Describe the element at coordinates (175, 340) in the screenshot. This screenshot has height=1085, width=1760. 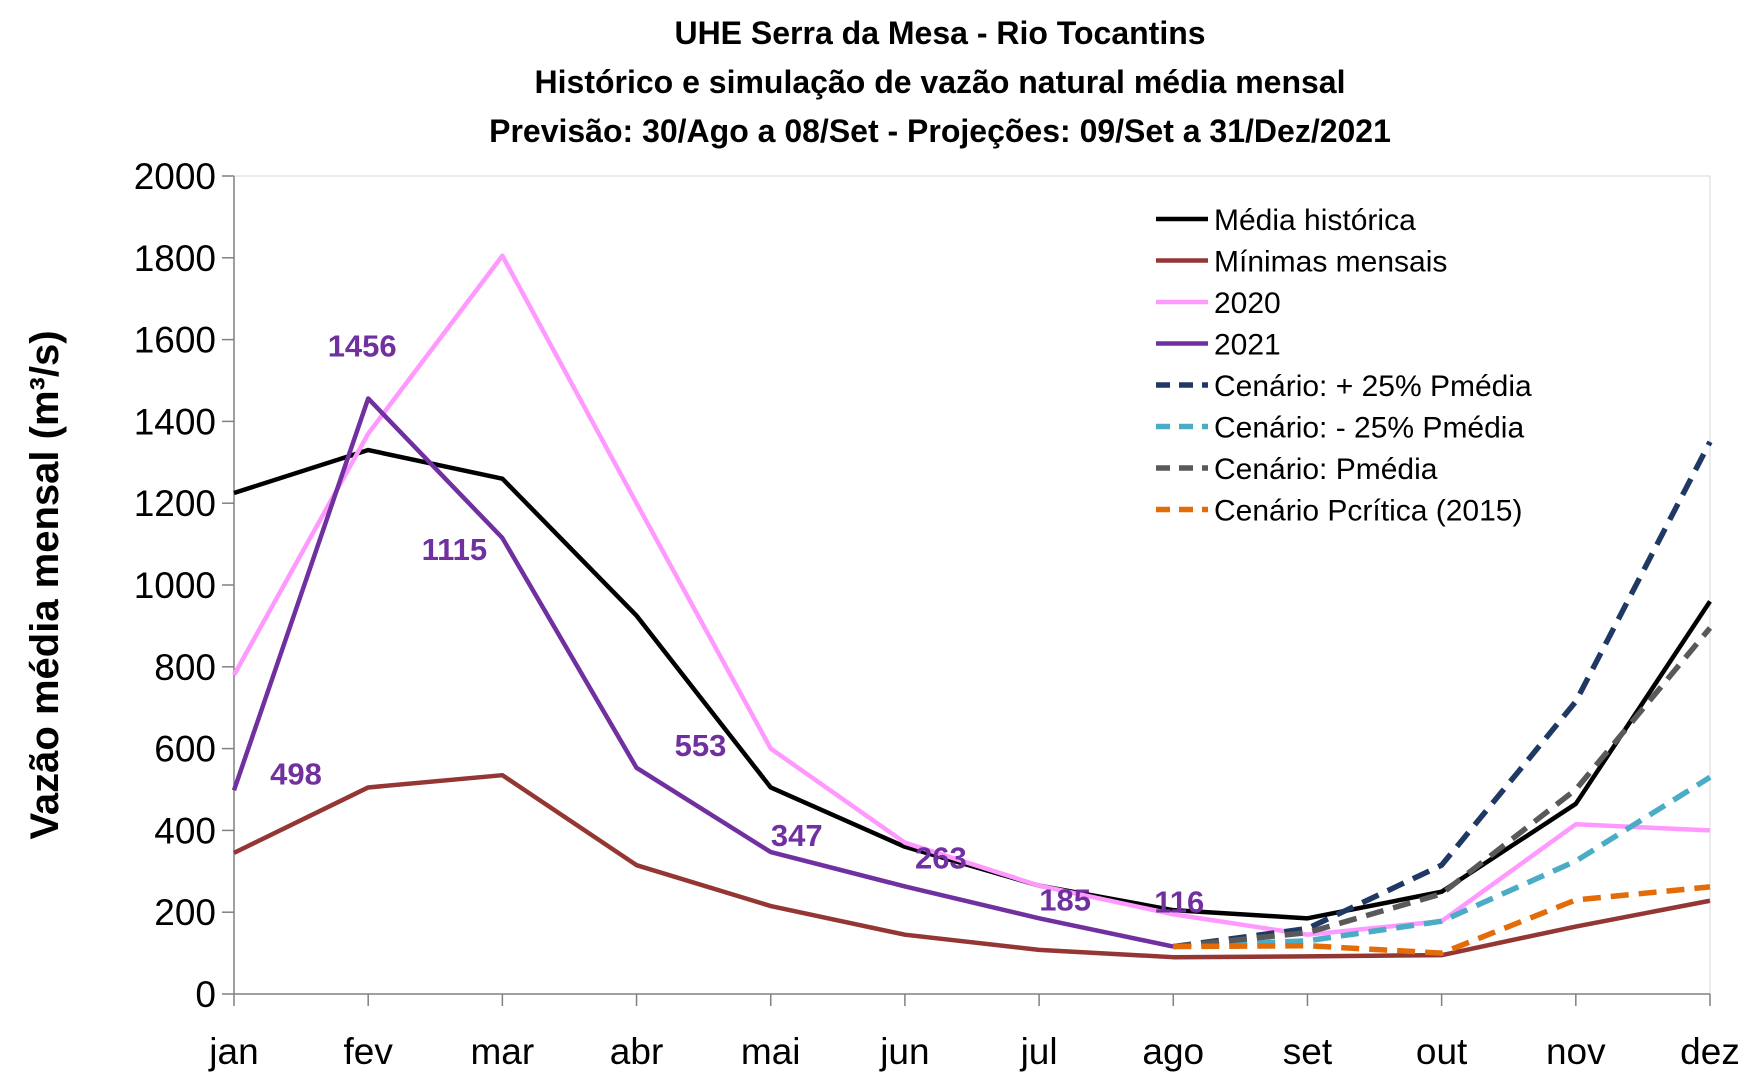
I see `y-tick-label: 1600` at that location.